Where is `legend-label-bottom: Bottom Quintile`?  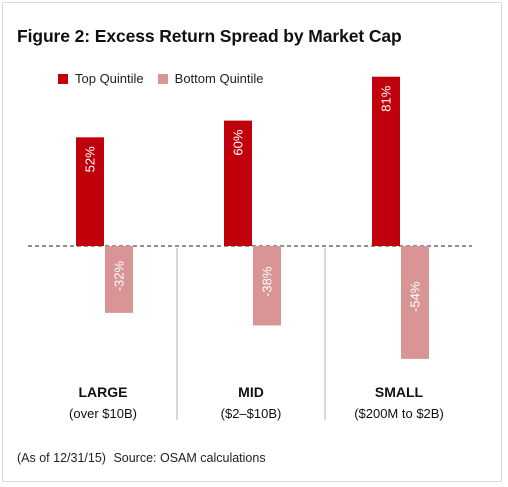
legend-label-bottom: Bottom Quintile is located at coordinates (219, 78).